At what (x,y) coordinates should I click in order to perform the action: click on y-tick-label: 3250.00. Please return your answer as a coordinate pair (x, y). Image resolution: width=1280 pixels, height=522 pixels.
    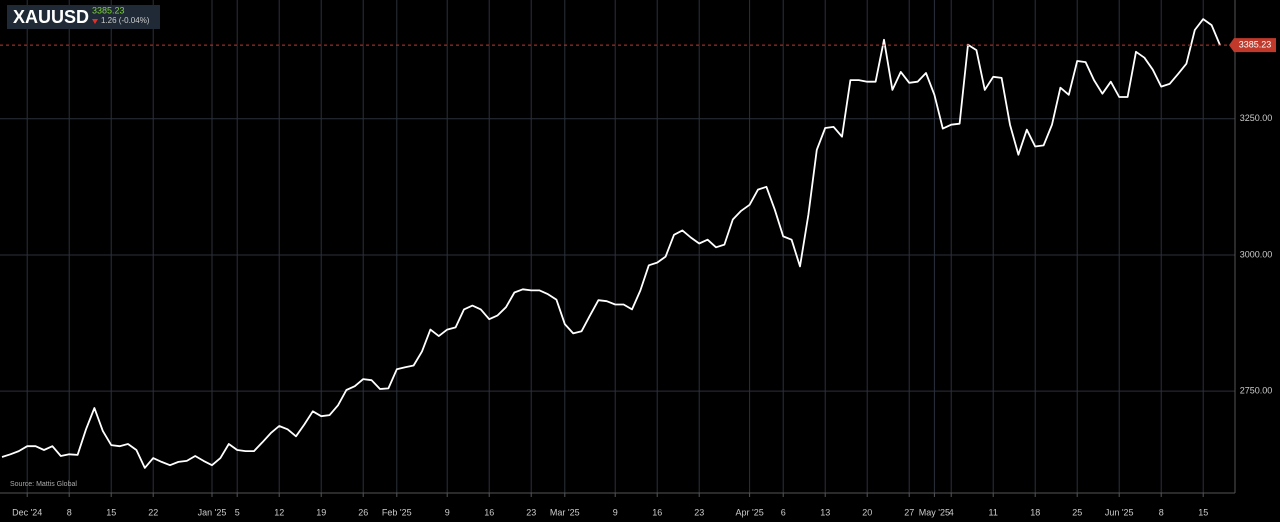
    Looking at the image, I should click on (1256, 118).